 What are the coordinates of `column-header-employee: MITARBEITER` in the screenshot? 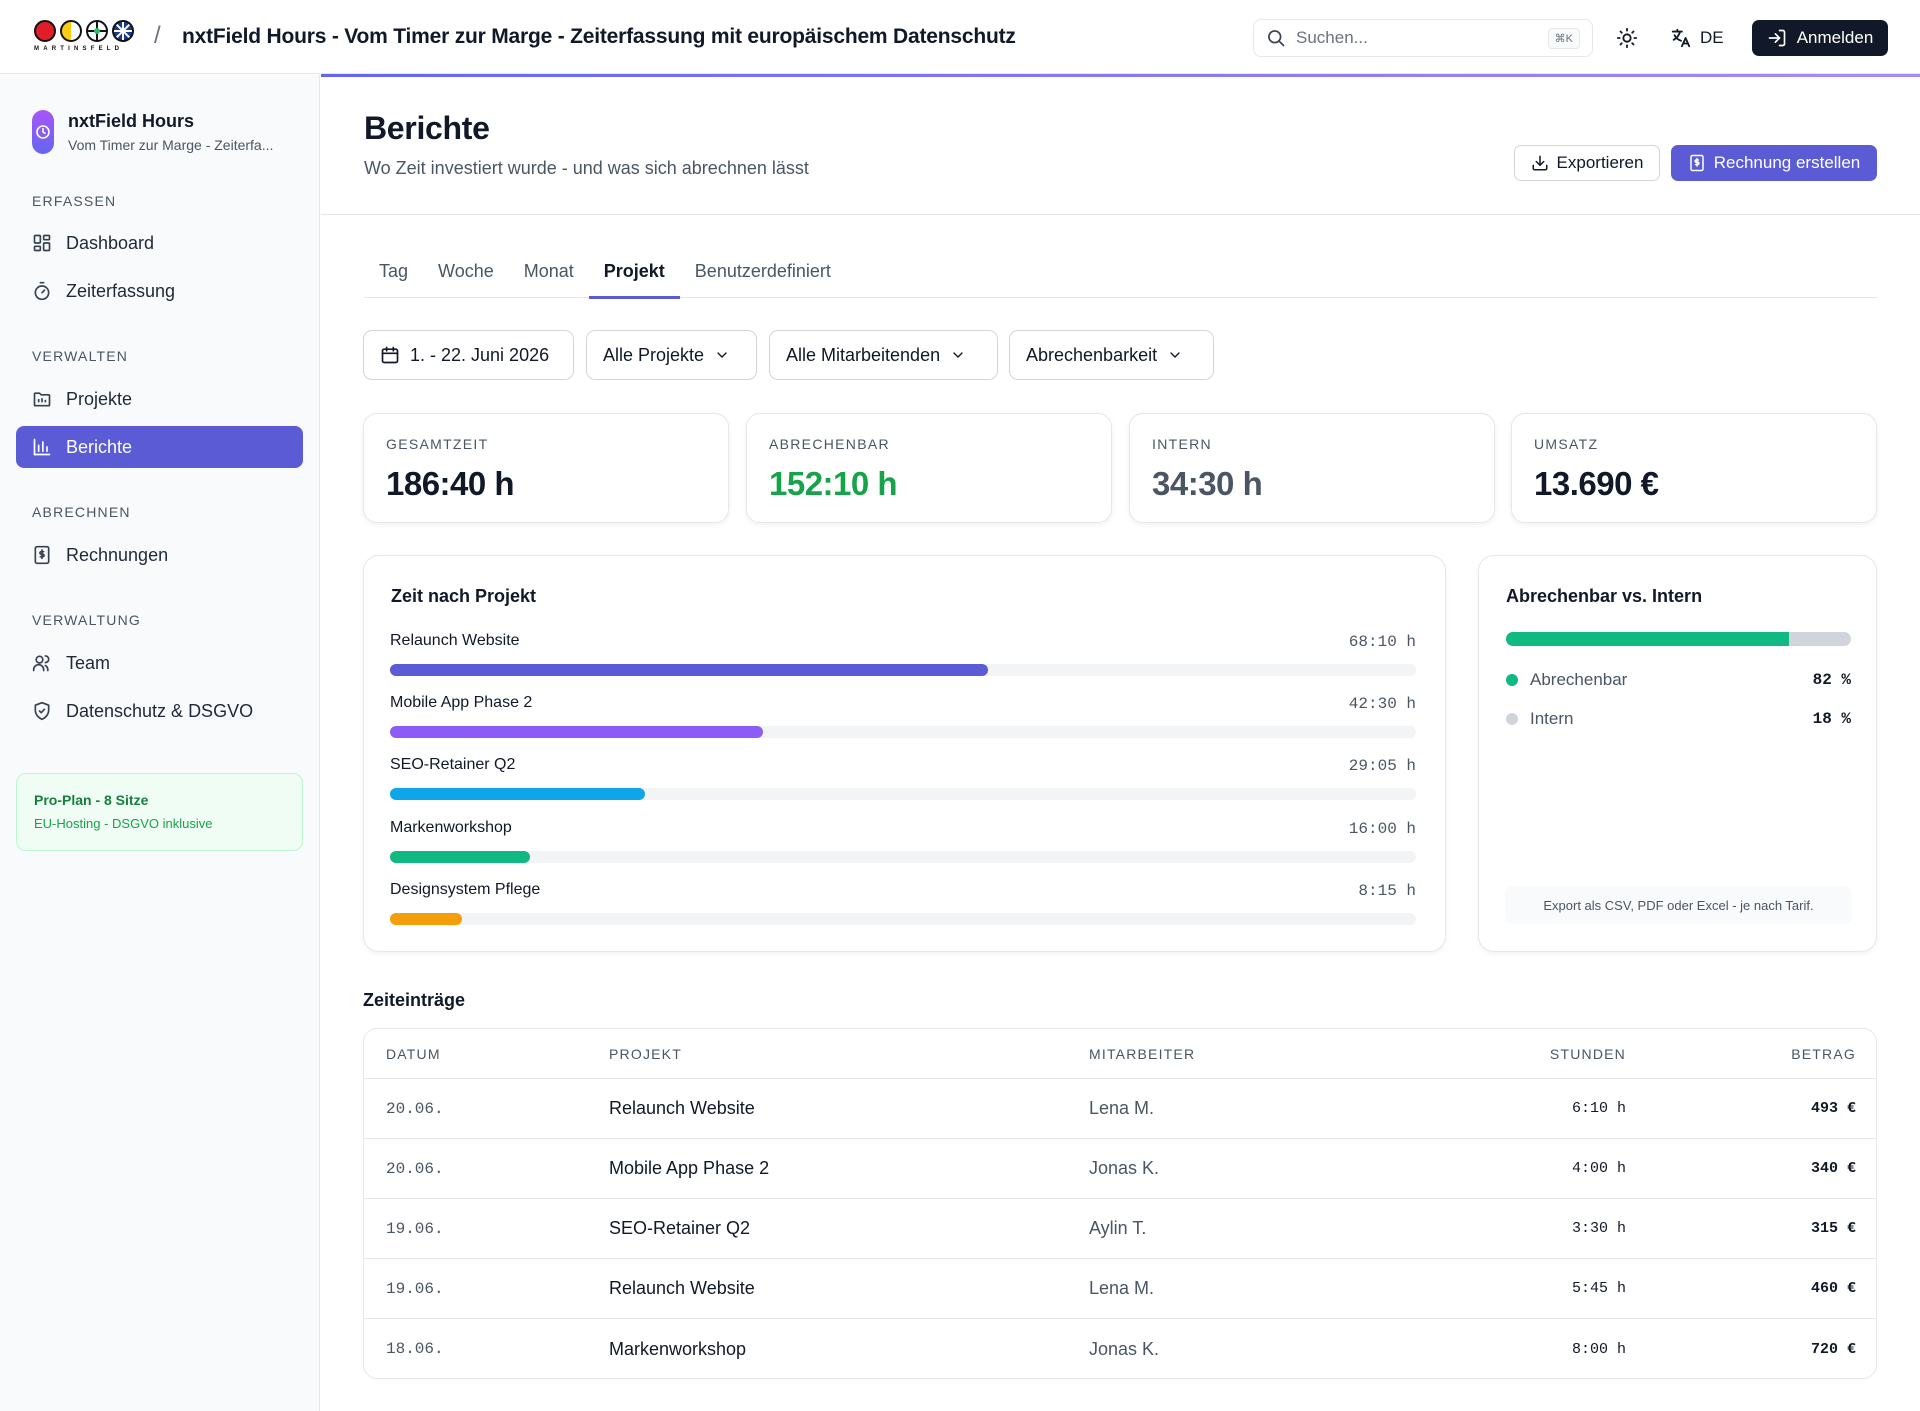 It's located at (1142, 1053).